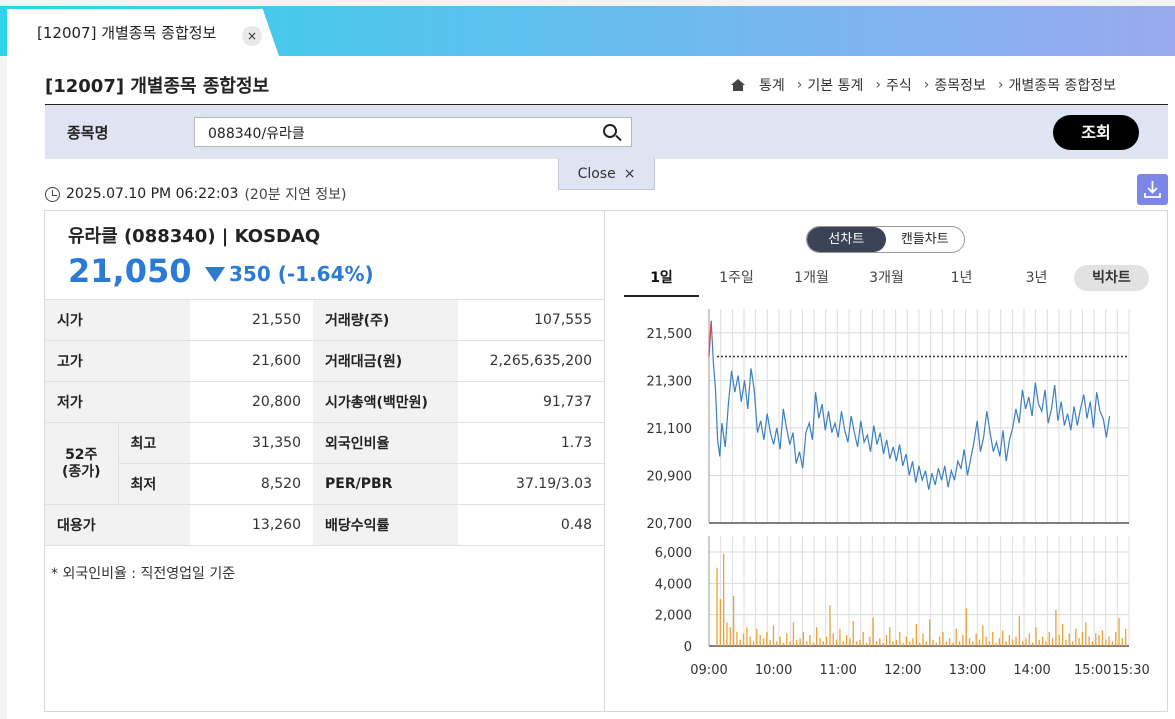 The width and height of the screenshot is (1175, 719). Describe the element at coordinates (531, 484) in the screenshot. I see `per-pbr-value: 37.19/3.03` at that location.